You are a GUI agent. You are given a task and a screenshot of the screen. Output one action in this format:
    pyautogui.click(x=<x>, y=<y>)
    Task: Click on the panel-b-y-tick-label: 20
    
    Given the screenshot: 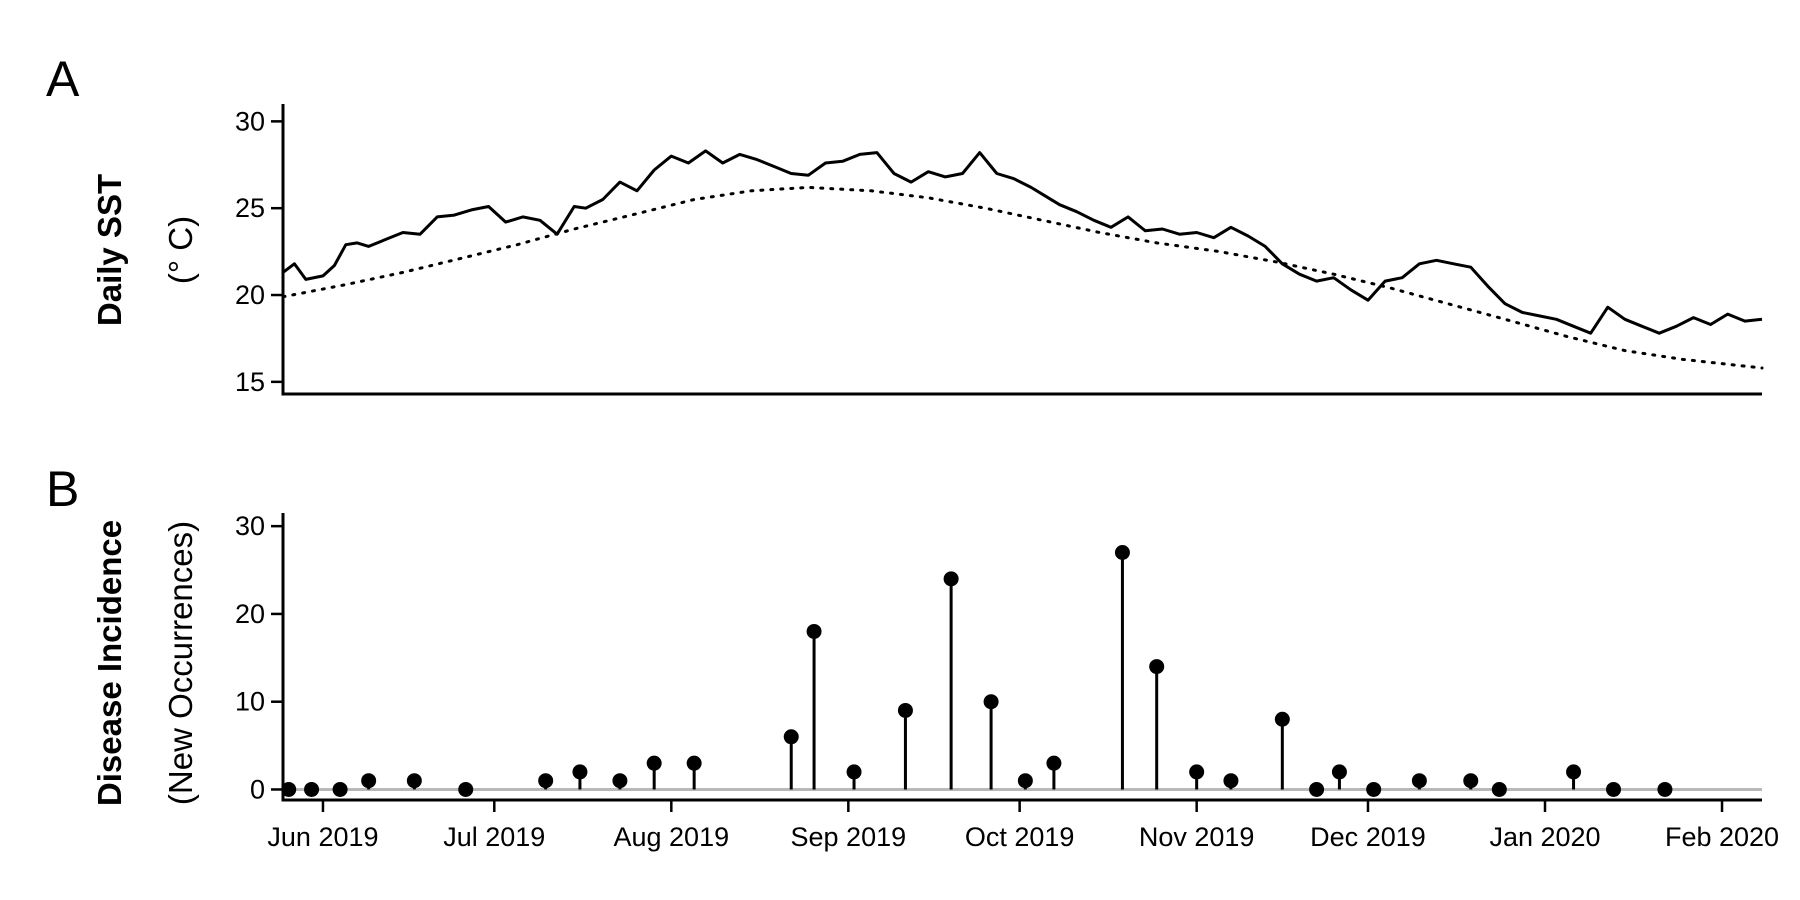 What is the action you would take?
    pyautogui.click(x=250, y=614)
    